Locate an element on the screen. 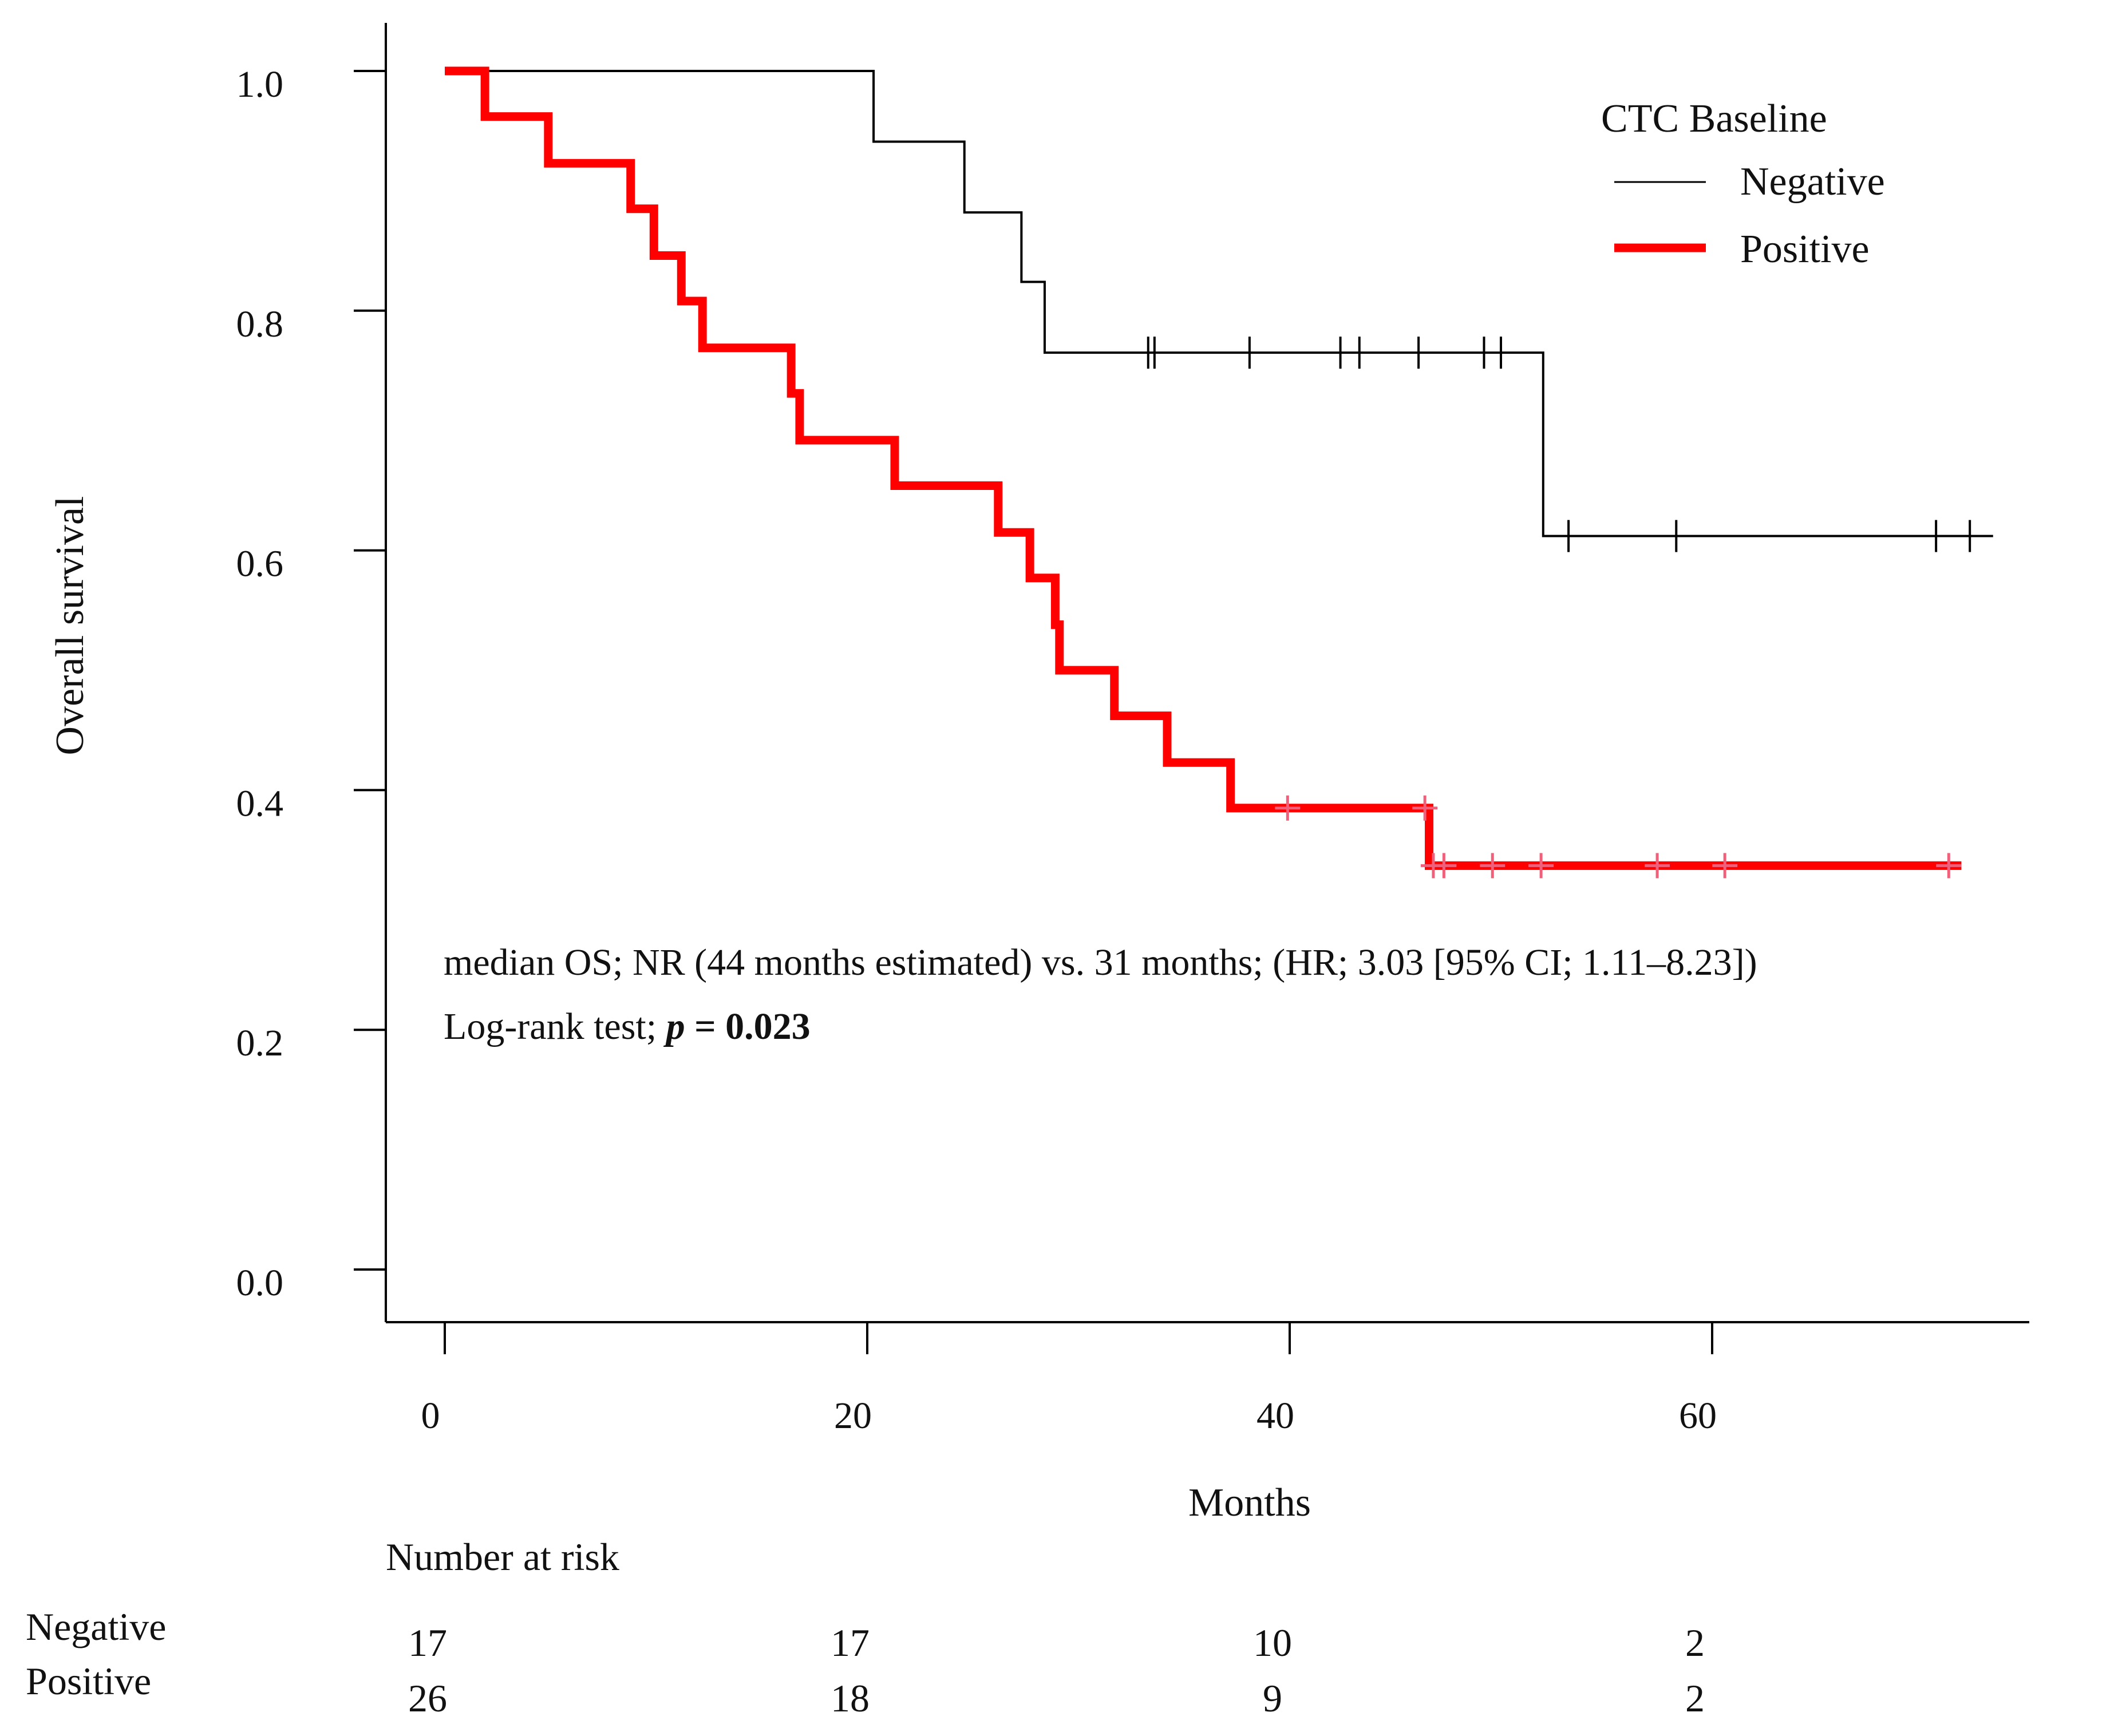  risk-value-positive: 26 is located at coordinates (427, 1698).